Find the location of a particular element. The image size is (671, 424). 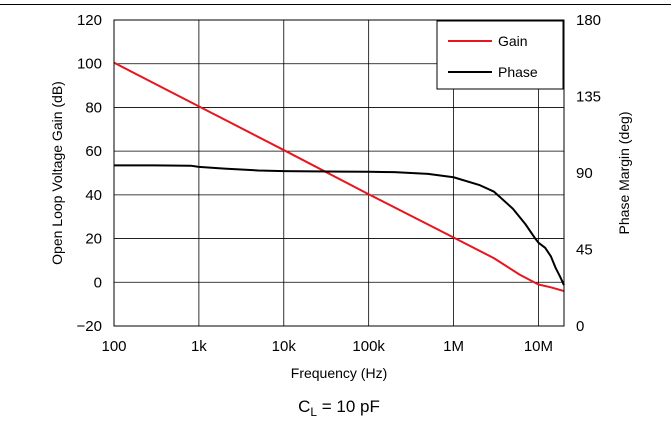

x-tick-label: 10k is located at coordinates (284, 346).